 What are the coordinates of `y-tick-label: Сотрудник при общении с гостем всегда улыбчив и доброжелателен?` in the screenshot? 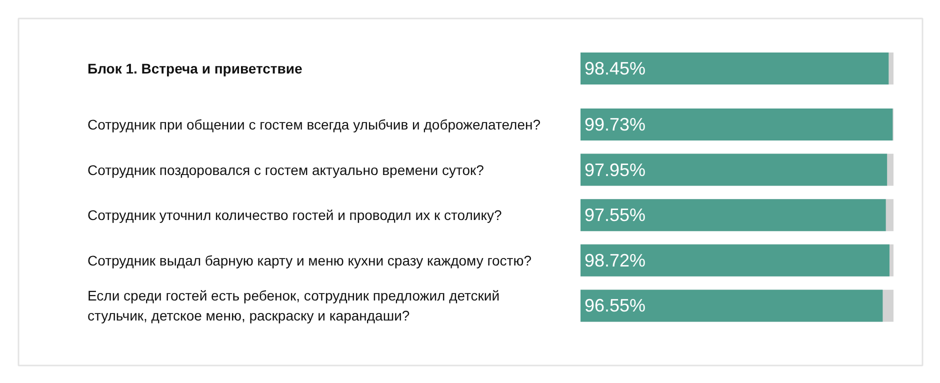 It's located at (314, 124).